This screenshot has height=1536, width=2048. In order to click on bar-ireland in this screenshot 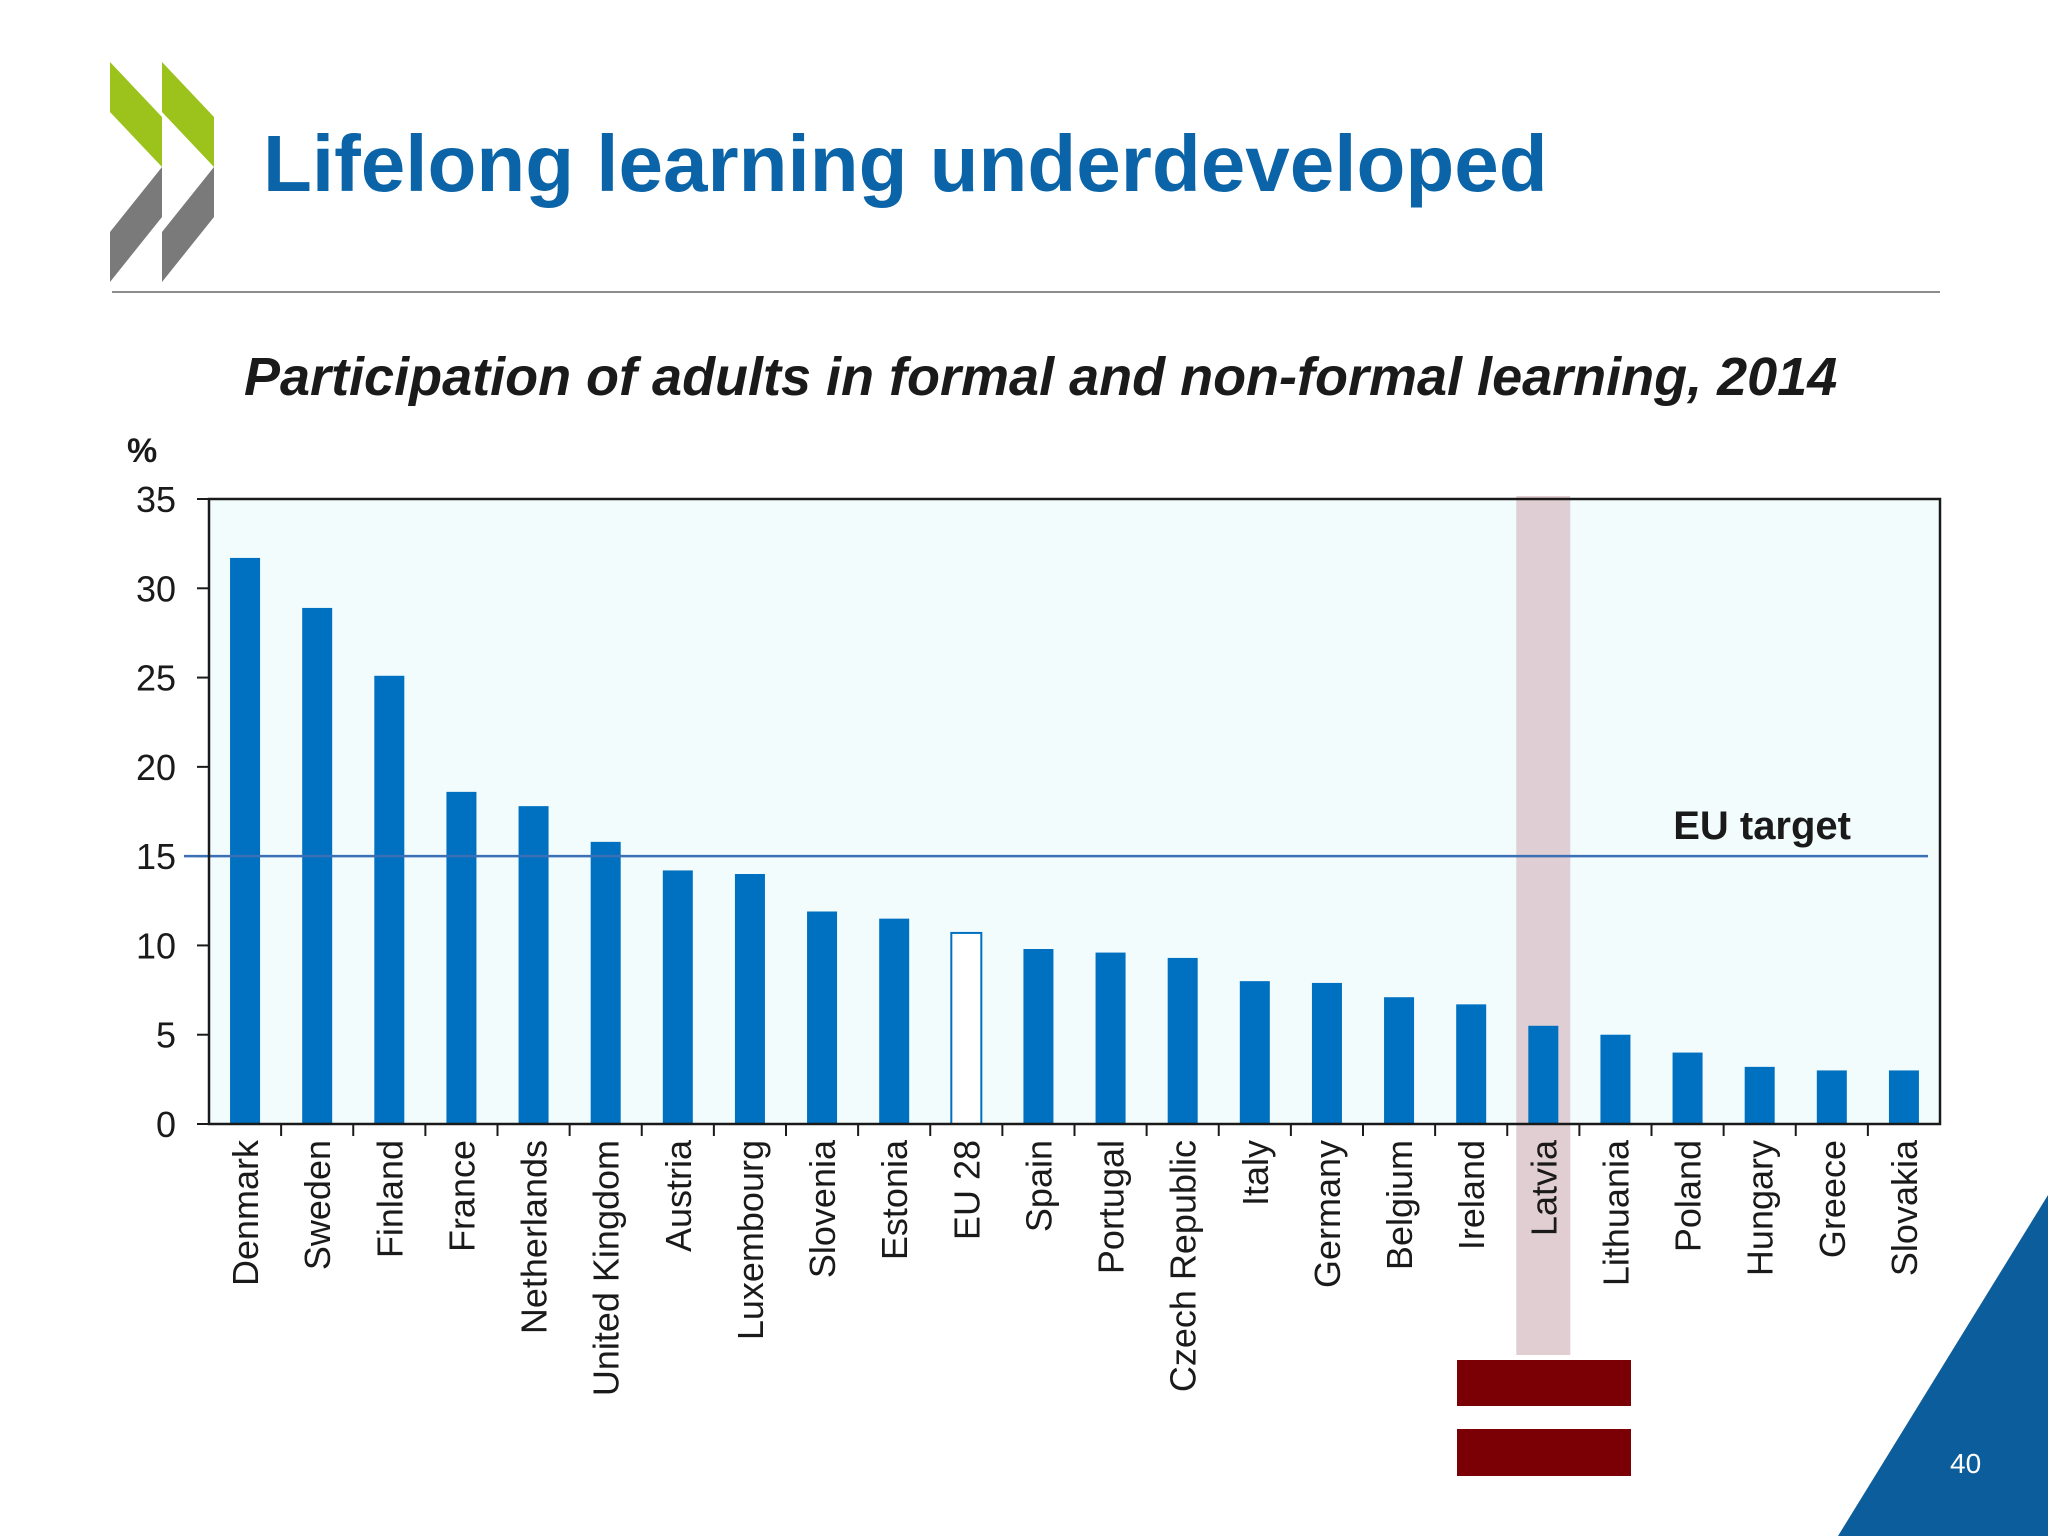, I will do `click(1471, 1064)`.